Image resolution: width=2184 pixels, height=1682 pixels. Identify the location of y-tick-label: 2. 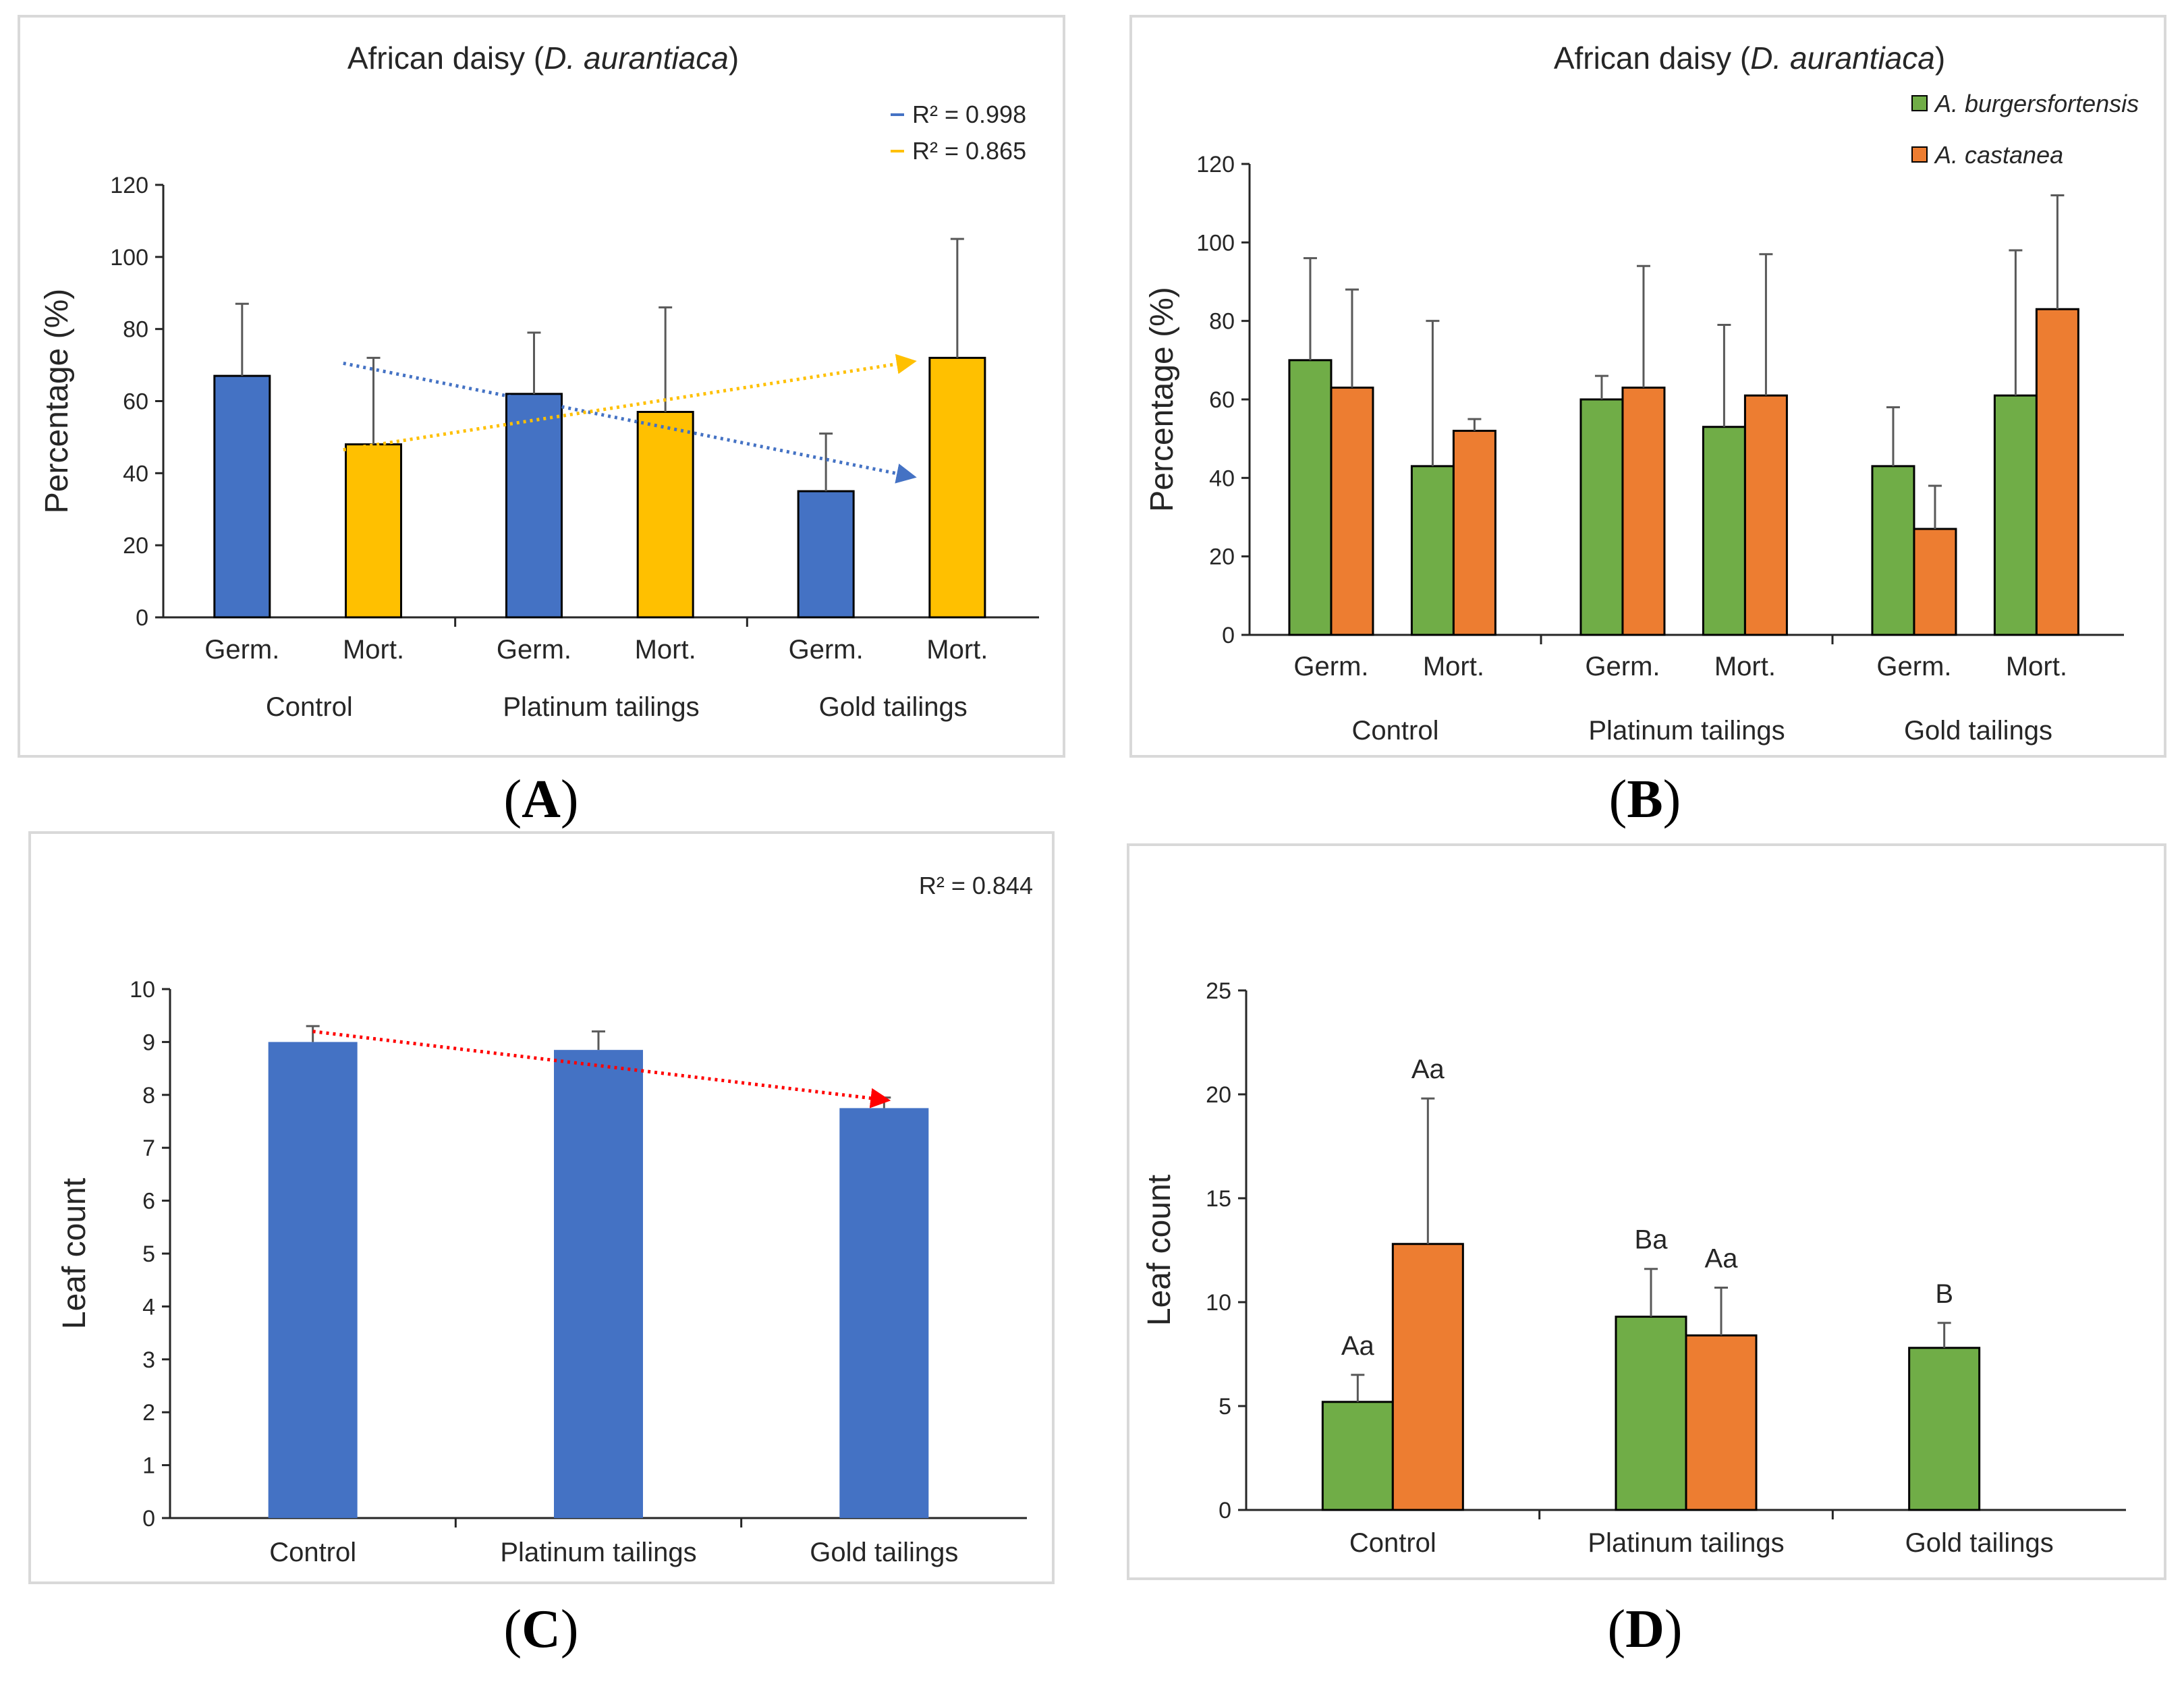
(148, 1413).